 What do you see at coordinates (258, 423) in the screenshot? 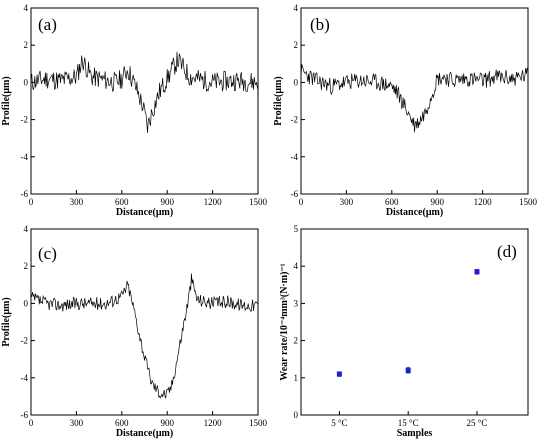
I see `panel-c-x-tick-label: 1500` at bounding box center [258, 423].